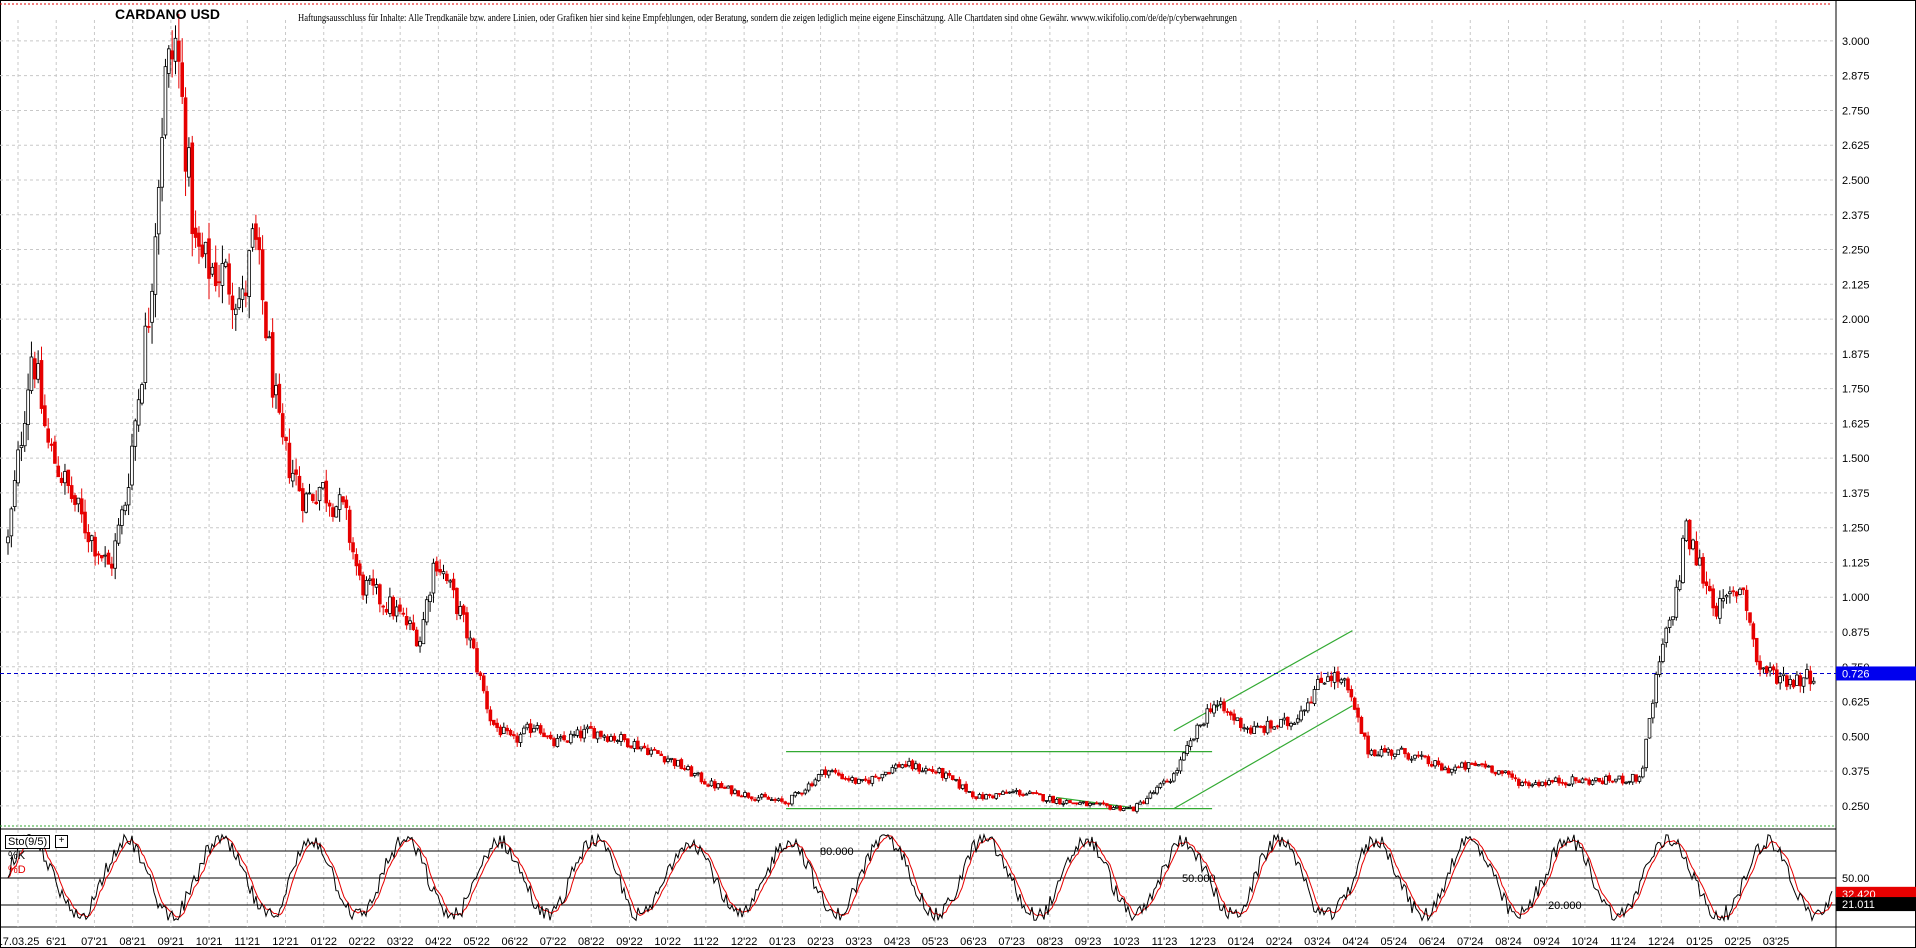 The image size is (1916, 948). What do you see at coordinates (132, 942) in the screenshot?
I see `x-tick-label: 08'21` at bounding box center [132, 942].